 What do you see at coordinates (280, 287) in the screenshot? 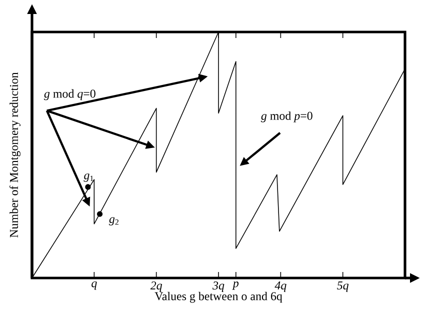
I see `x-tick-label: 4q` at bounding box center [280, 287].